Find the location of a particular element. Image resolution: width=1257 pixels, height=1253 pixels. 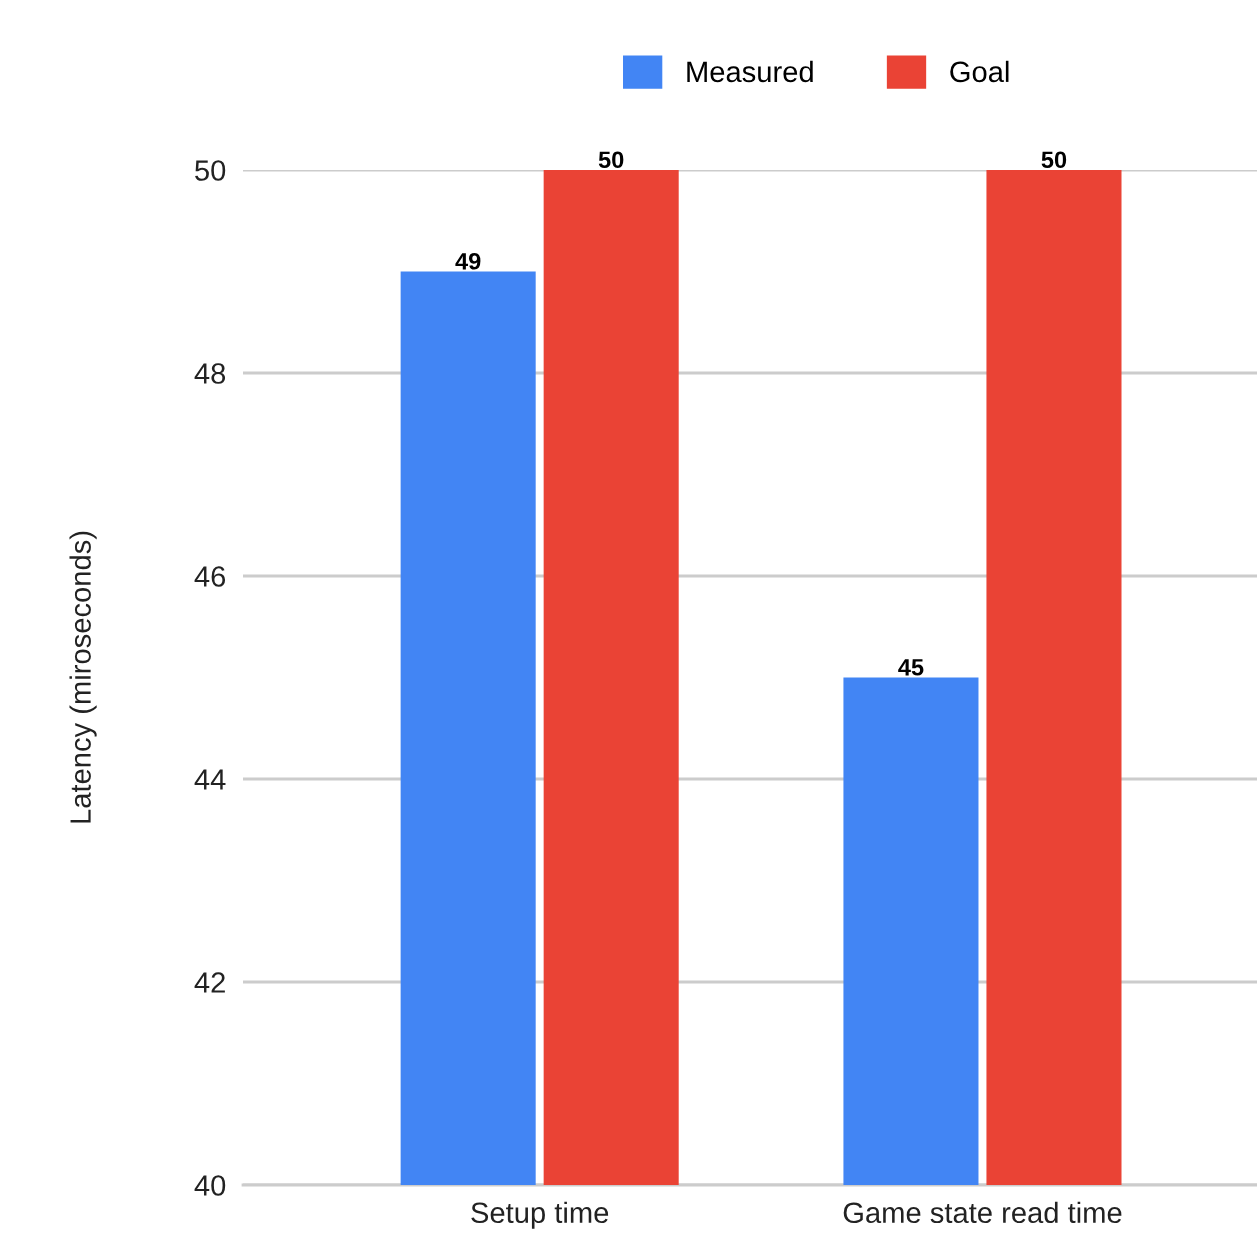

y-tick-label: 48 is located at coordinates (210, 373).